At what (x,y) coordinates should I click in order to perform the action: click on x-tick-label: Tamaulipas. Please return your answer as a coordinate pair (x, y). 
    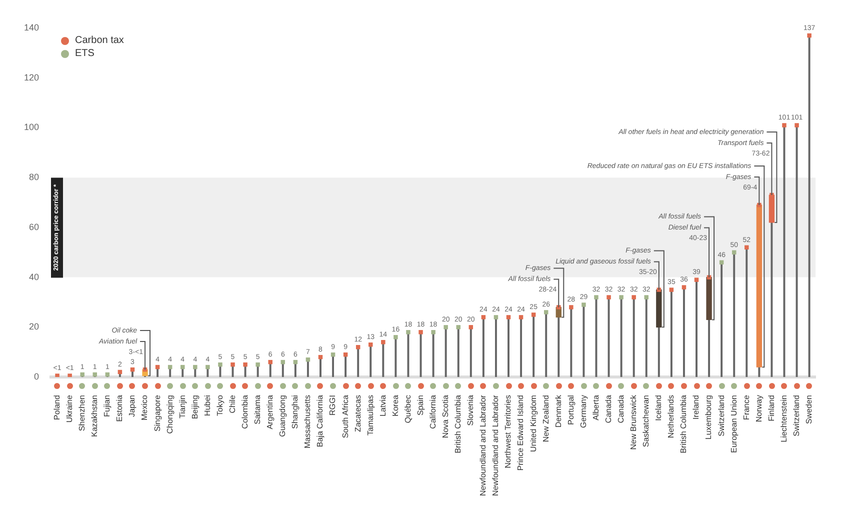
    Looking at the image, I should click on (370, 415).